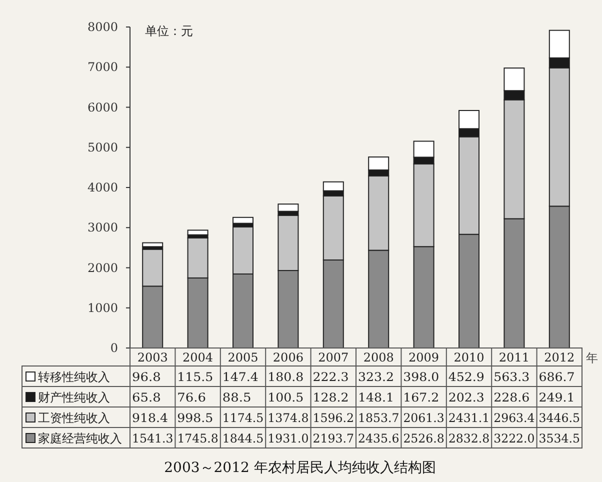 The image size is (602, 482). Describe the element at coordinates (376, 397) in the screenshot. I see `data-label: 148.1` at that location.